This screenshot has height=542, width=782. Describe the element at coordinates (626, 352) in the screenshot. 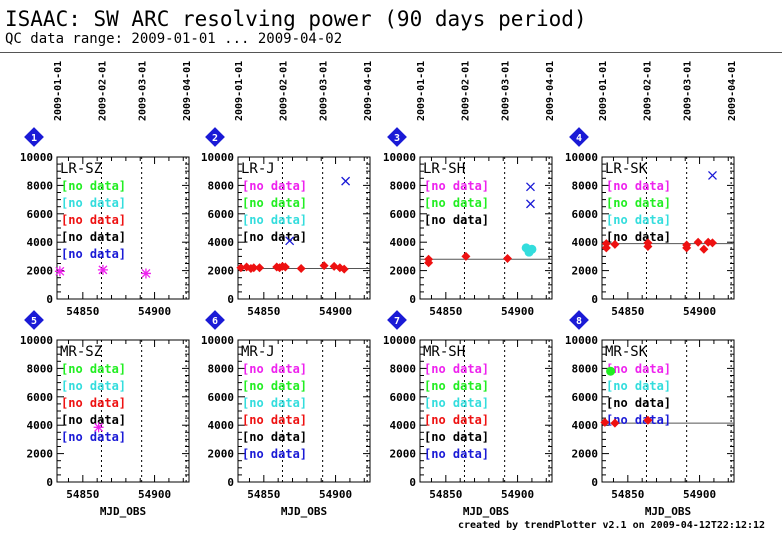

I see `panel-title: MR-SK` at that location.